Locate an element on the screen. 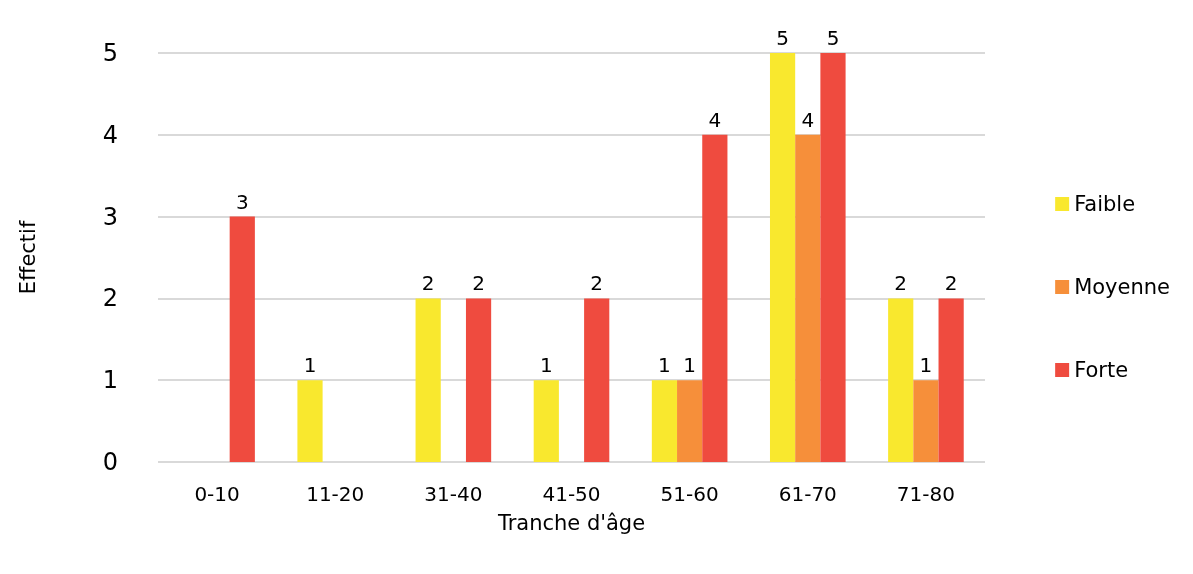 The width and height of the screenshot is (1193, 574). y-tick-label: 3 is located at coordinates (110, 216).